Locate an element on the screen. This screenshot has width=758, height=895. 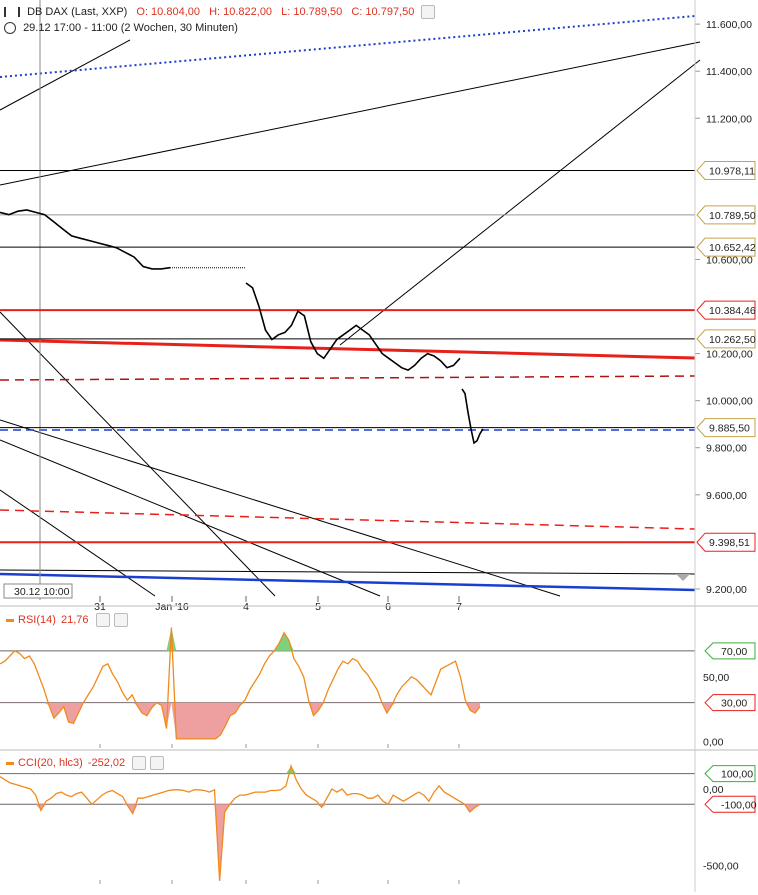
level-label-text: 10.789,50 is located at coordinates (732, 216).